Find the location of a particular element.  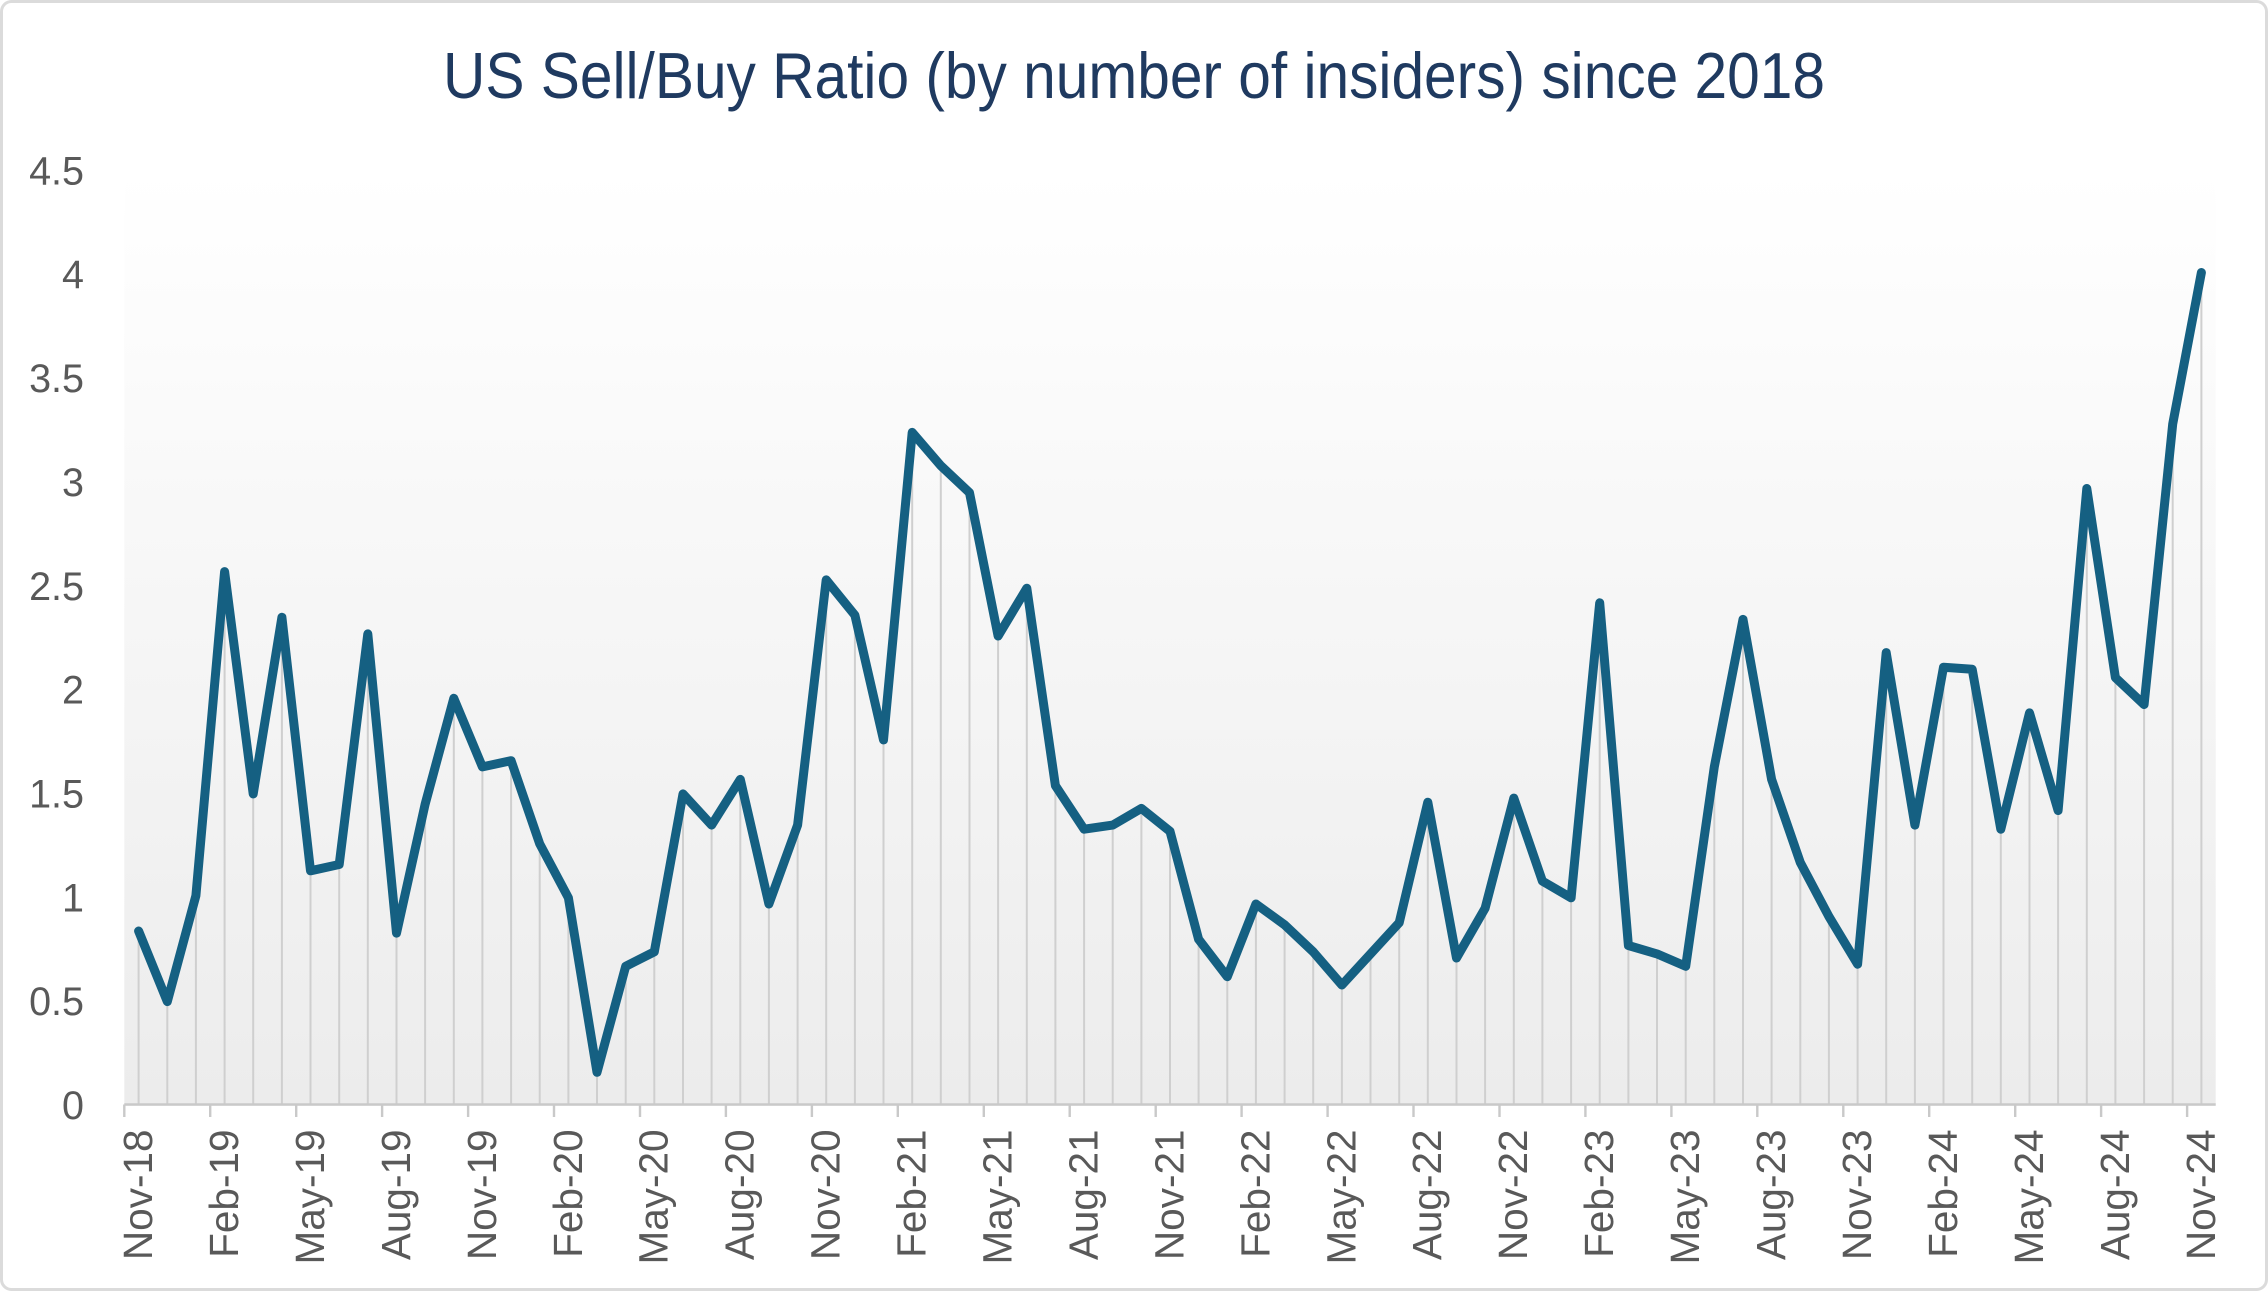

svg-text: Aug-20 is located at coordinates (740, 1195).